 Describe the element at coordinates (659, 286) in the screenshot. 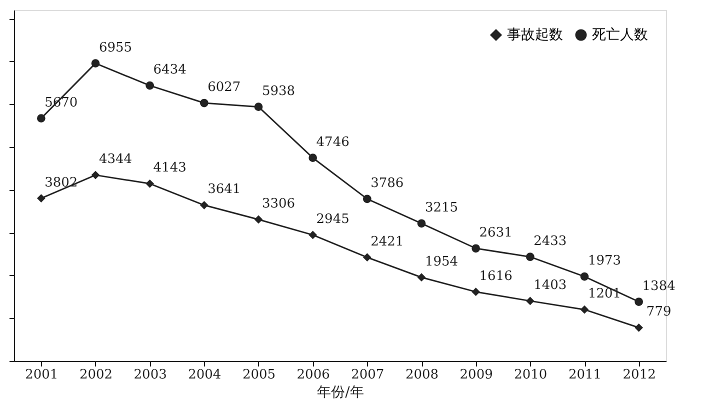

I see `data-label: 1384` at that location.